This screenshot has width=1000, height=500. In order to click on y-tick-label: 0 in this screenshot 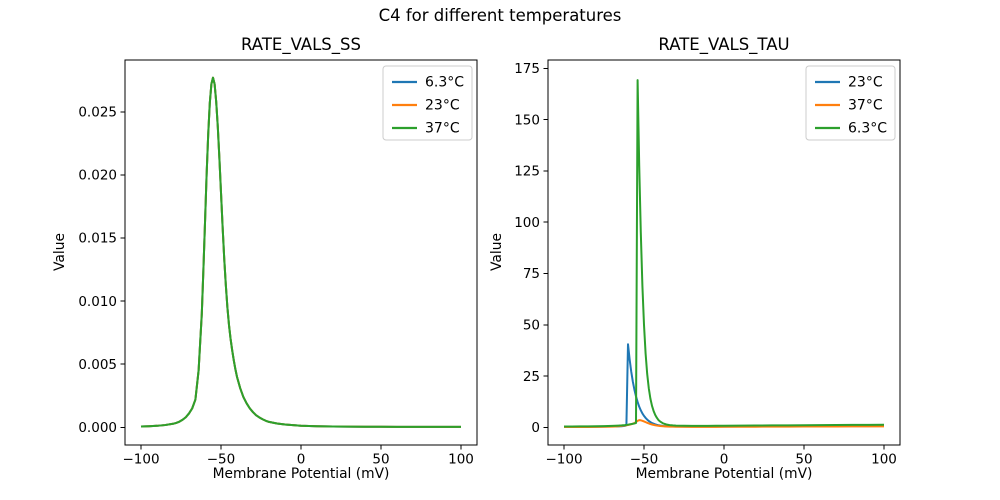, I will do `click(535, 428)`.